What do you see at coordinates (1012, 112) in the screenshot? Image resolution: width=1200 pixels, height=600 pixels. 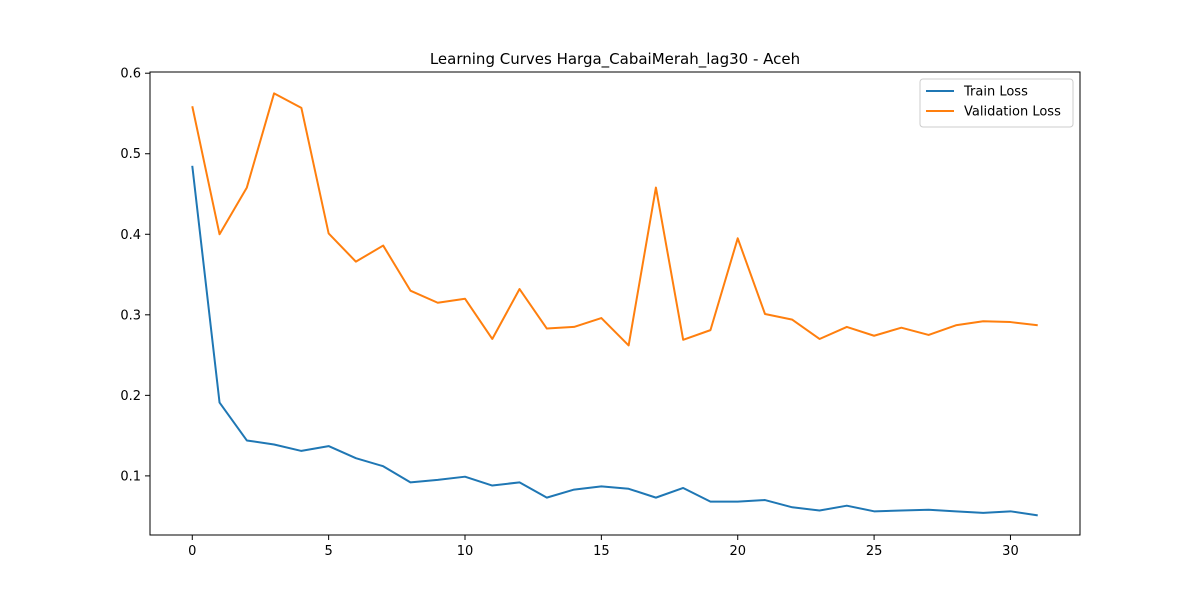 I see `legend-label: Validation Loss` at bounding box center [1012, 112].